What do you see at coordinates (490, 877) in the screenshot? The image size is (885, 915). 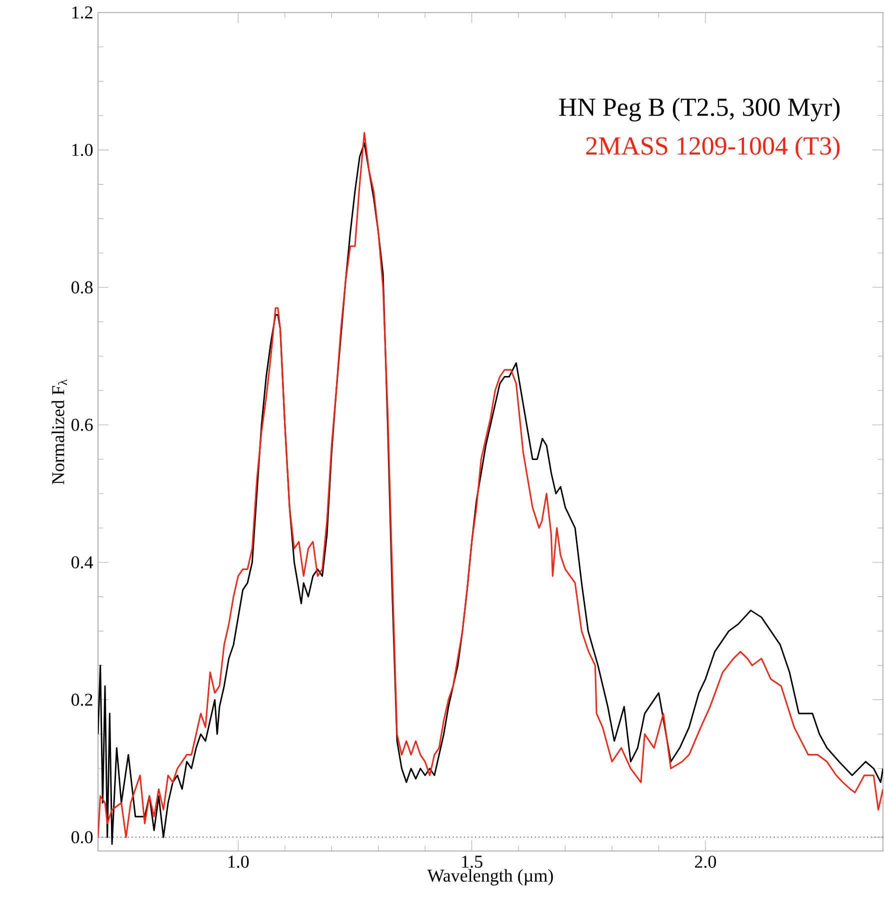 I see `x-axis-title: Wavelength (µm)` at bounding box center [490, 877].